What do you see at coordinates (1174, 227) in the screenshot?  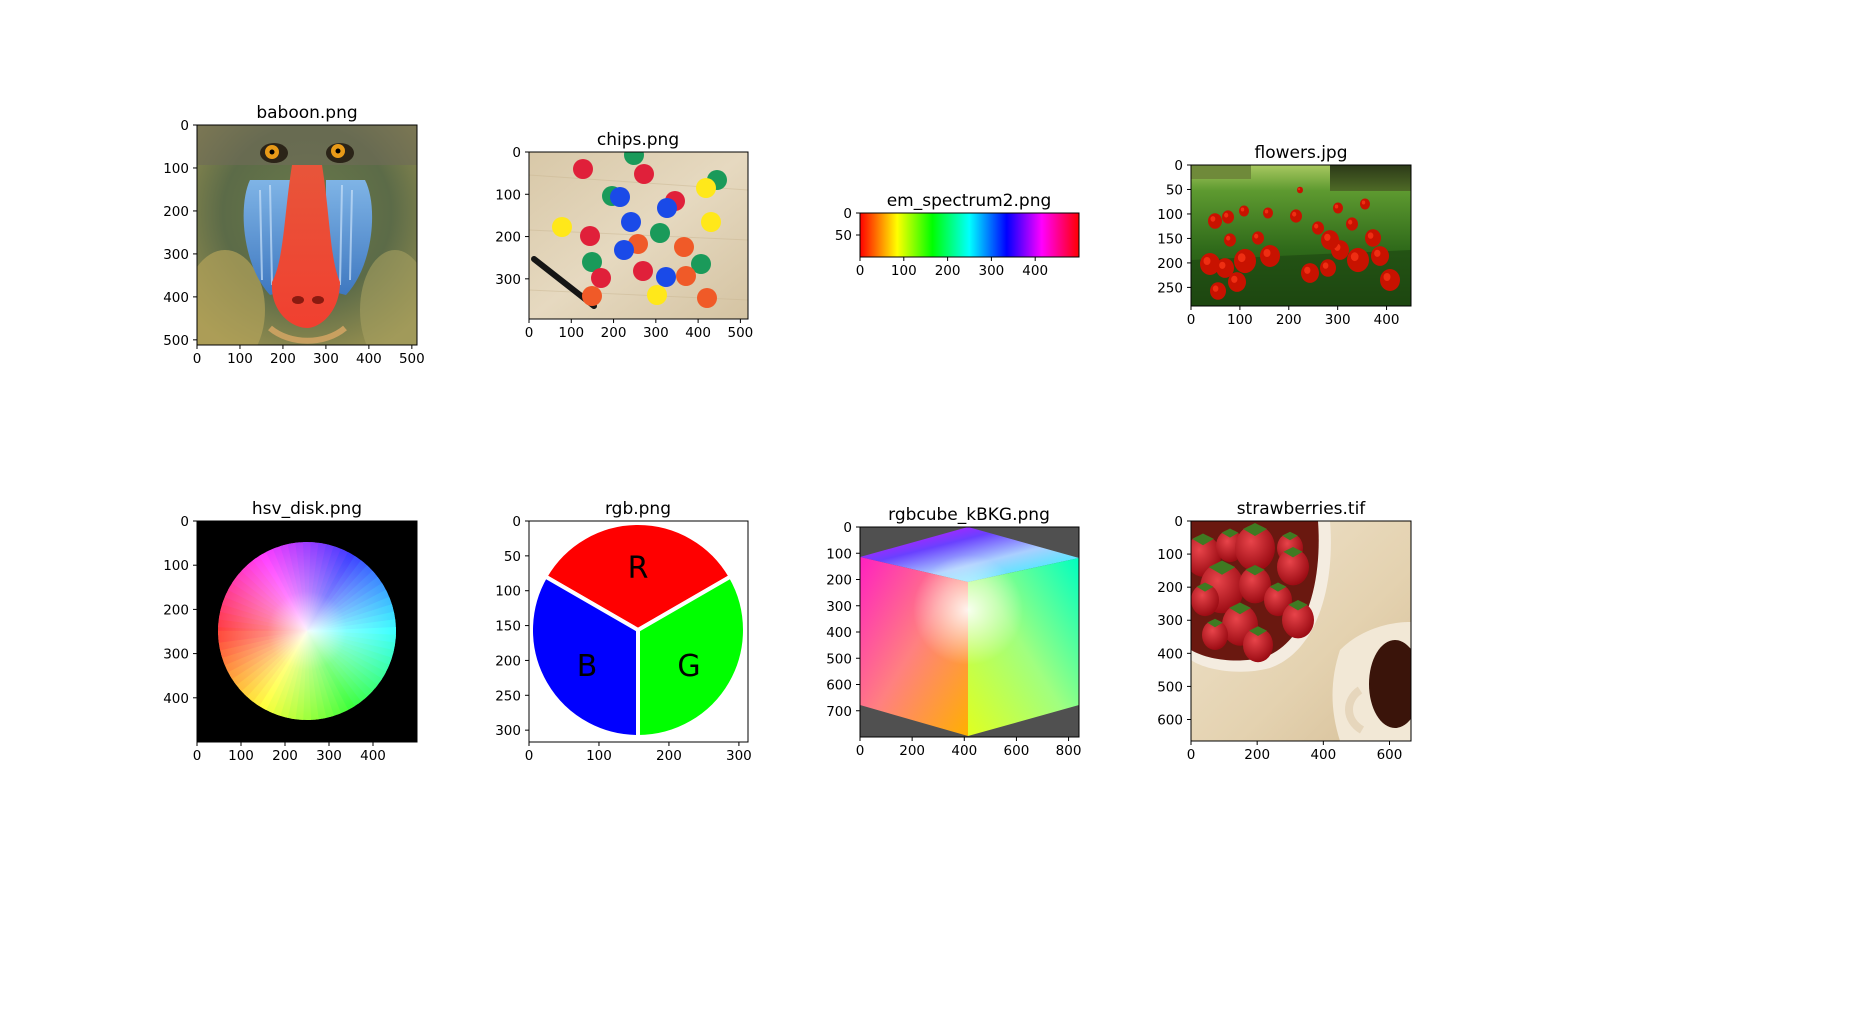 I see `y-ticks: 0 50 100 150 200 250` at bounding box center [1174, 227].